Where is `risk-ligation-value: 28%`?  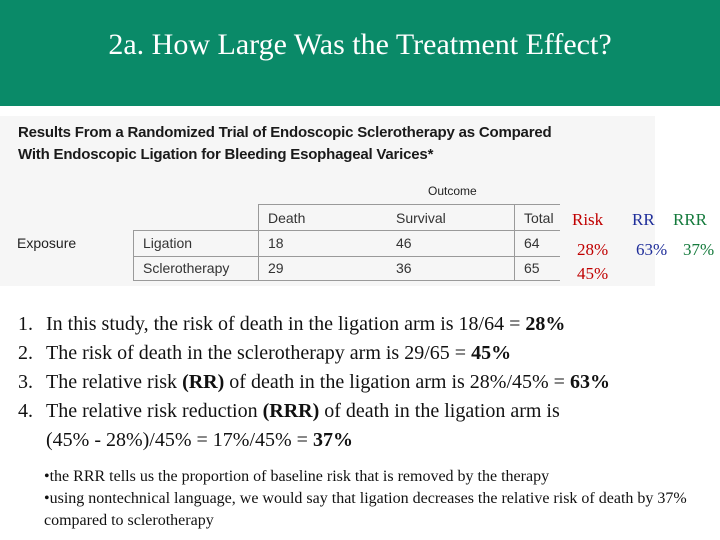
risk-ligation-value: 28% is located at coordinates (593, 249).